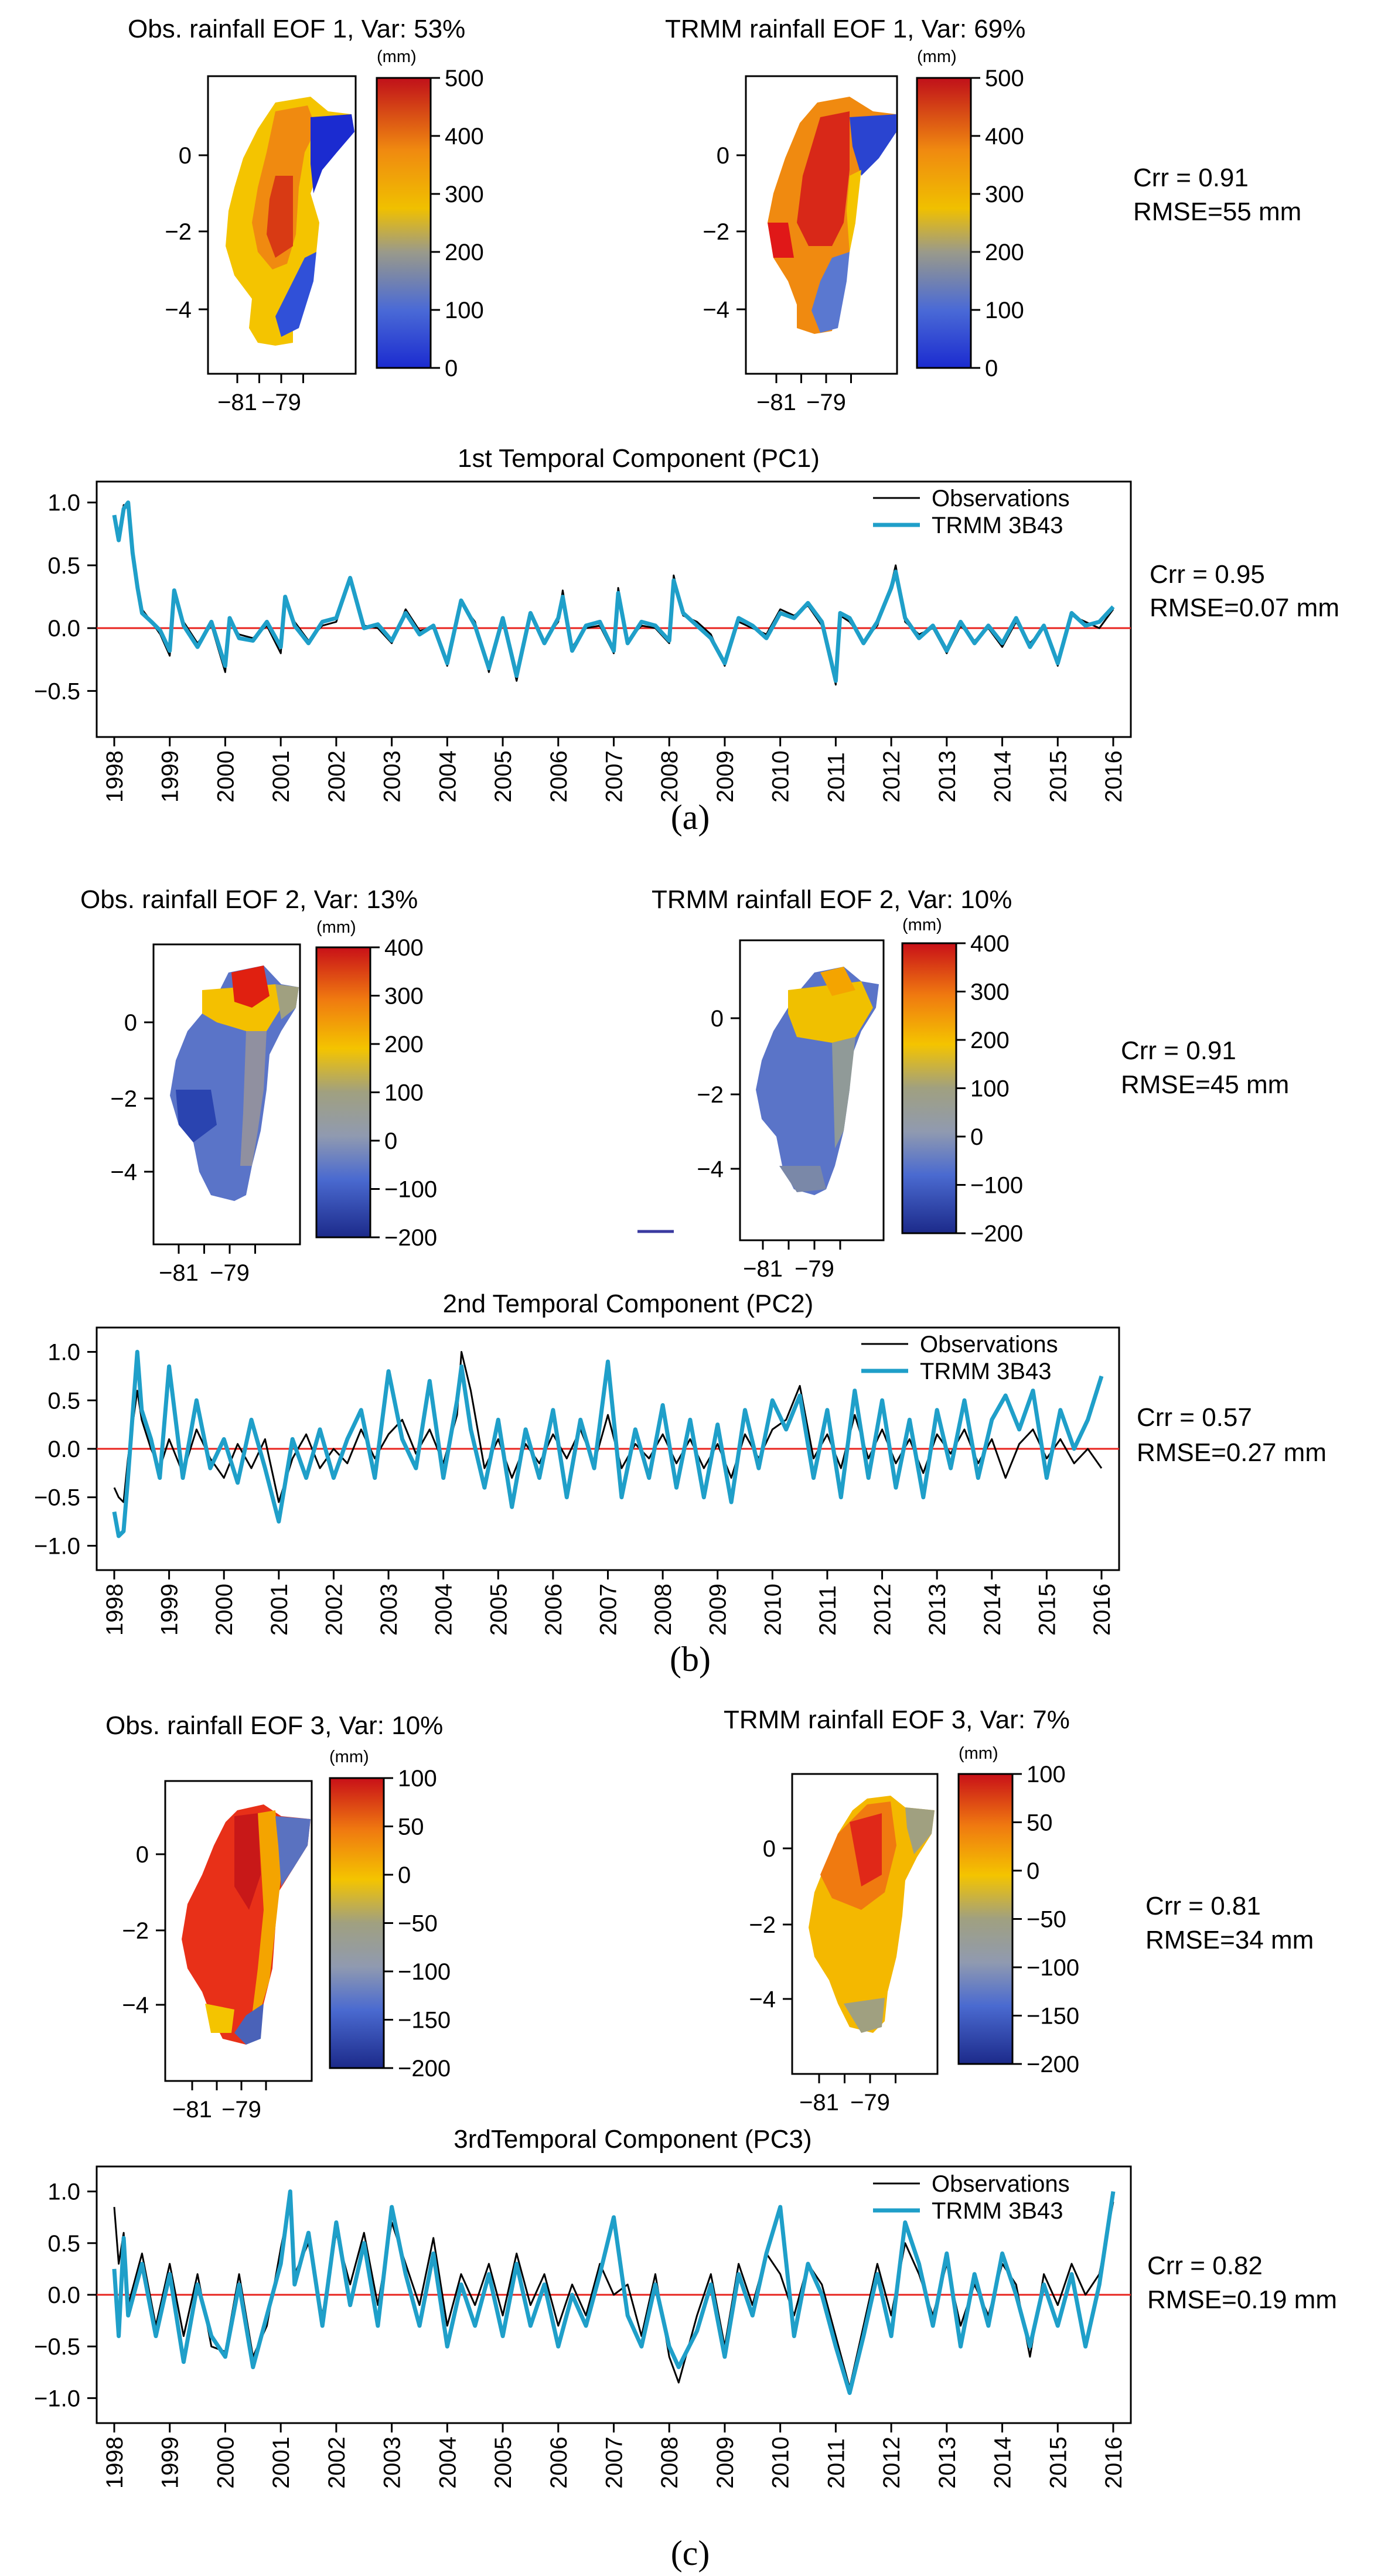  Describe the element at coordinates (609, 1610) in the screenshot. I see `x-tick-label: 2007` at that location.